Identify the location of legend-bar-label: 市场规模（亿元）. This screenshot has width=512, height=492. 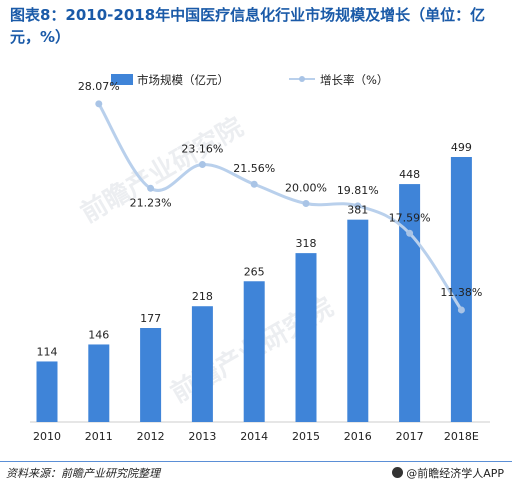
(183, 80).